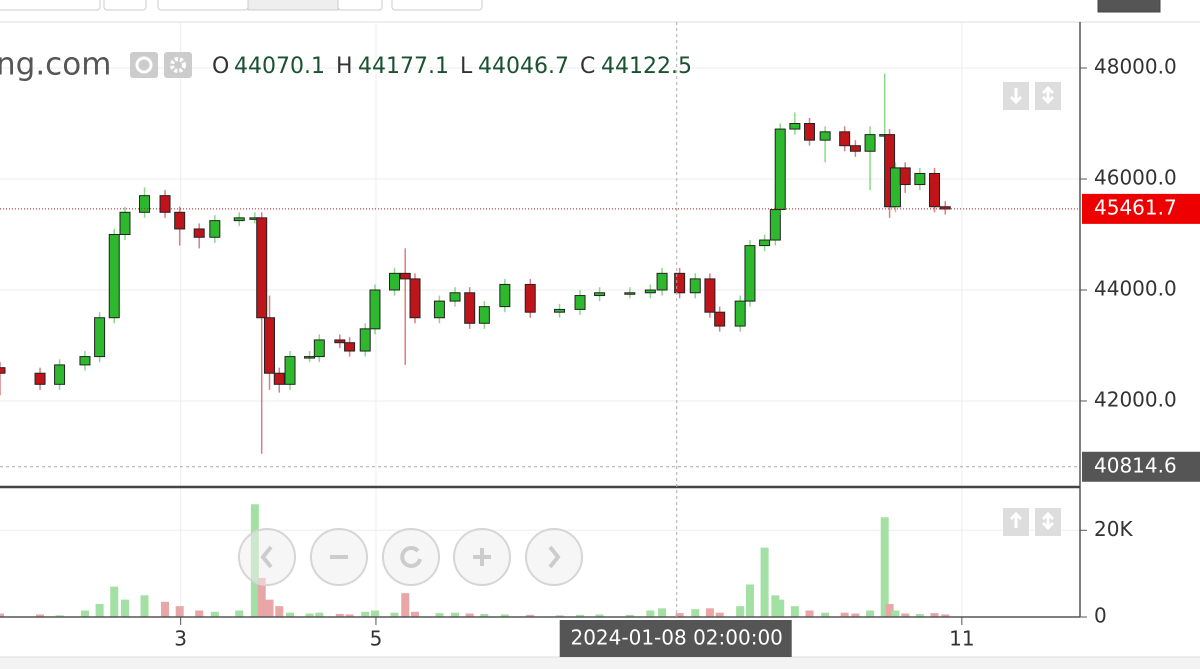 This screenshot has width=1200, height=669. I want to click on crosshair-x-label: 2024-01-08 02:00:00, so click(676, 638).